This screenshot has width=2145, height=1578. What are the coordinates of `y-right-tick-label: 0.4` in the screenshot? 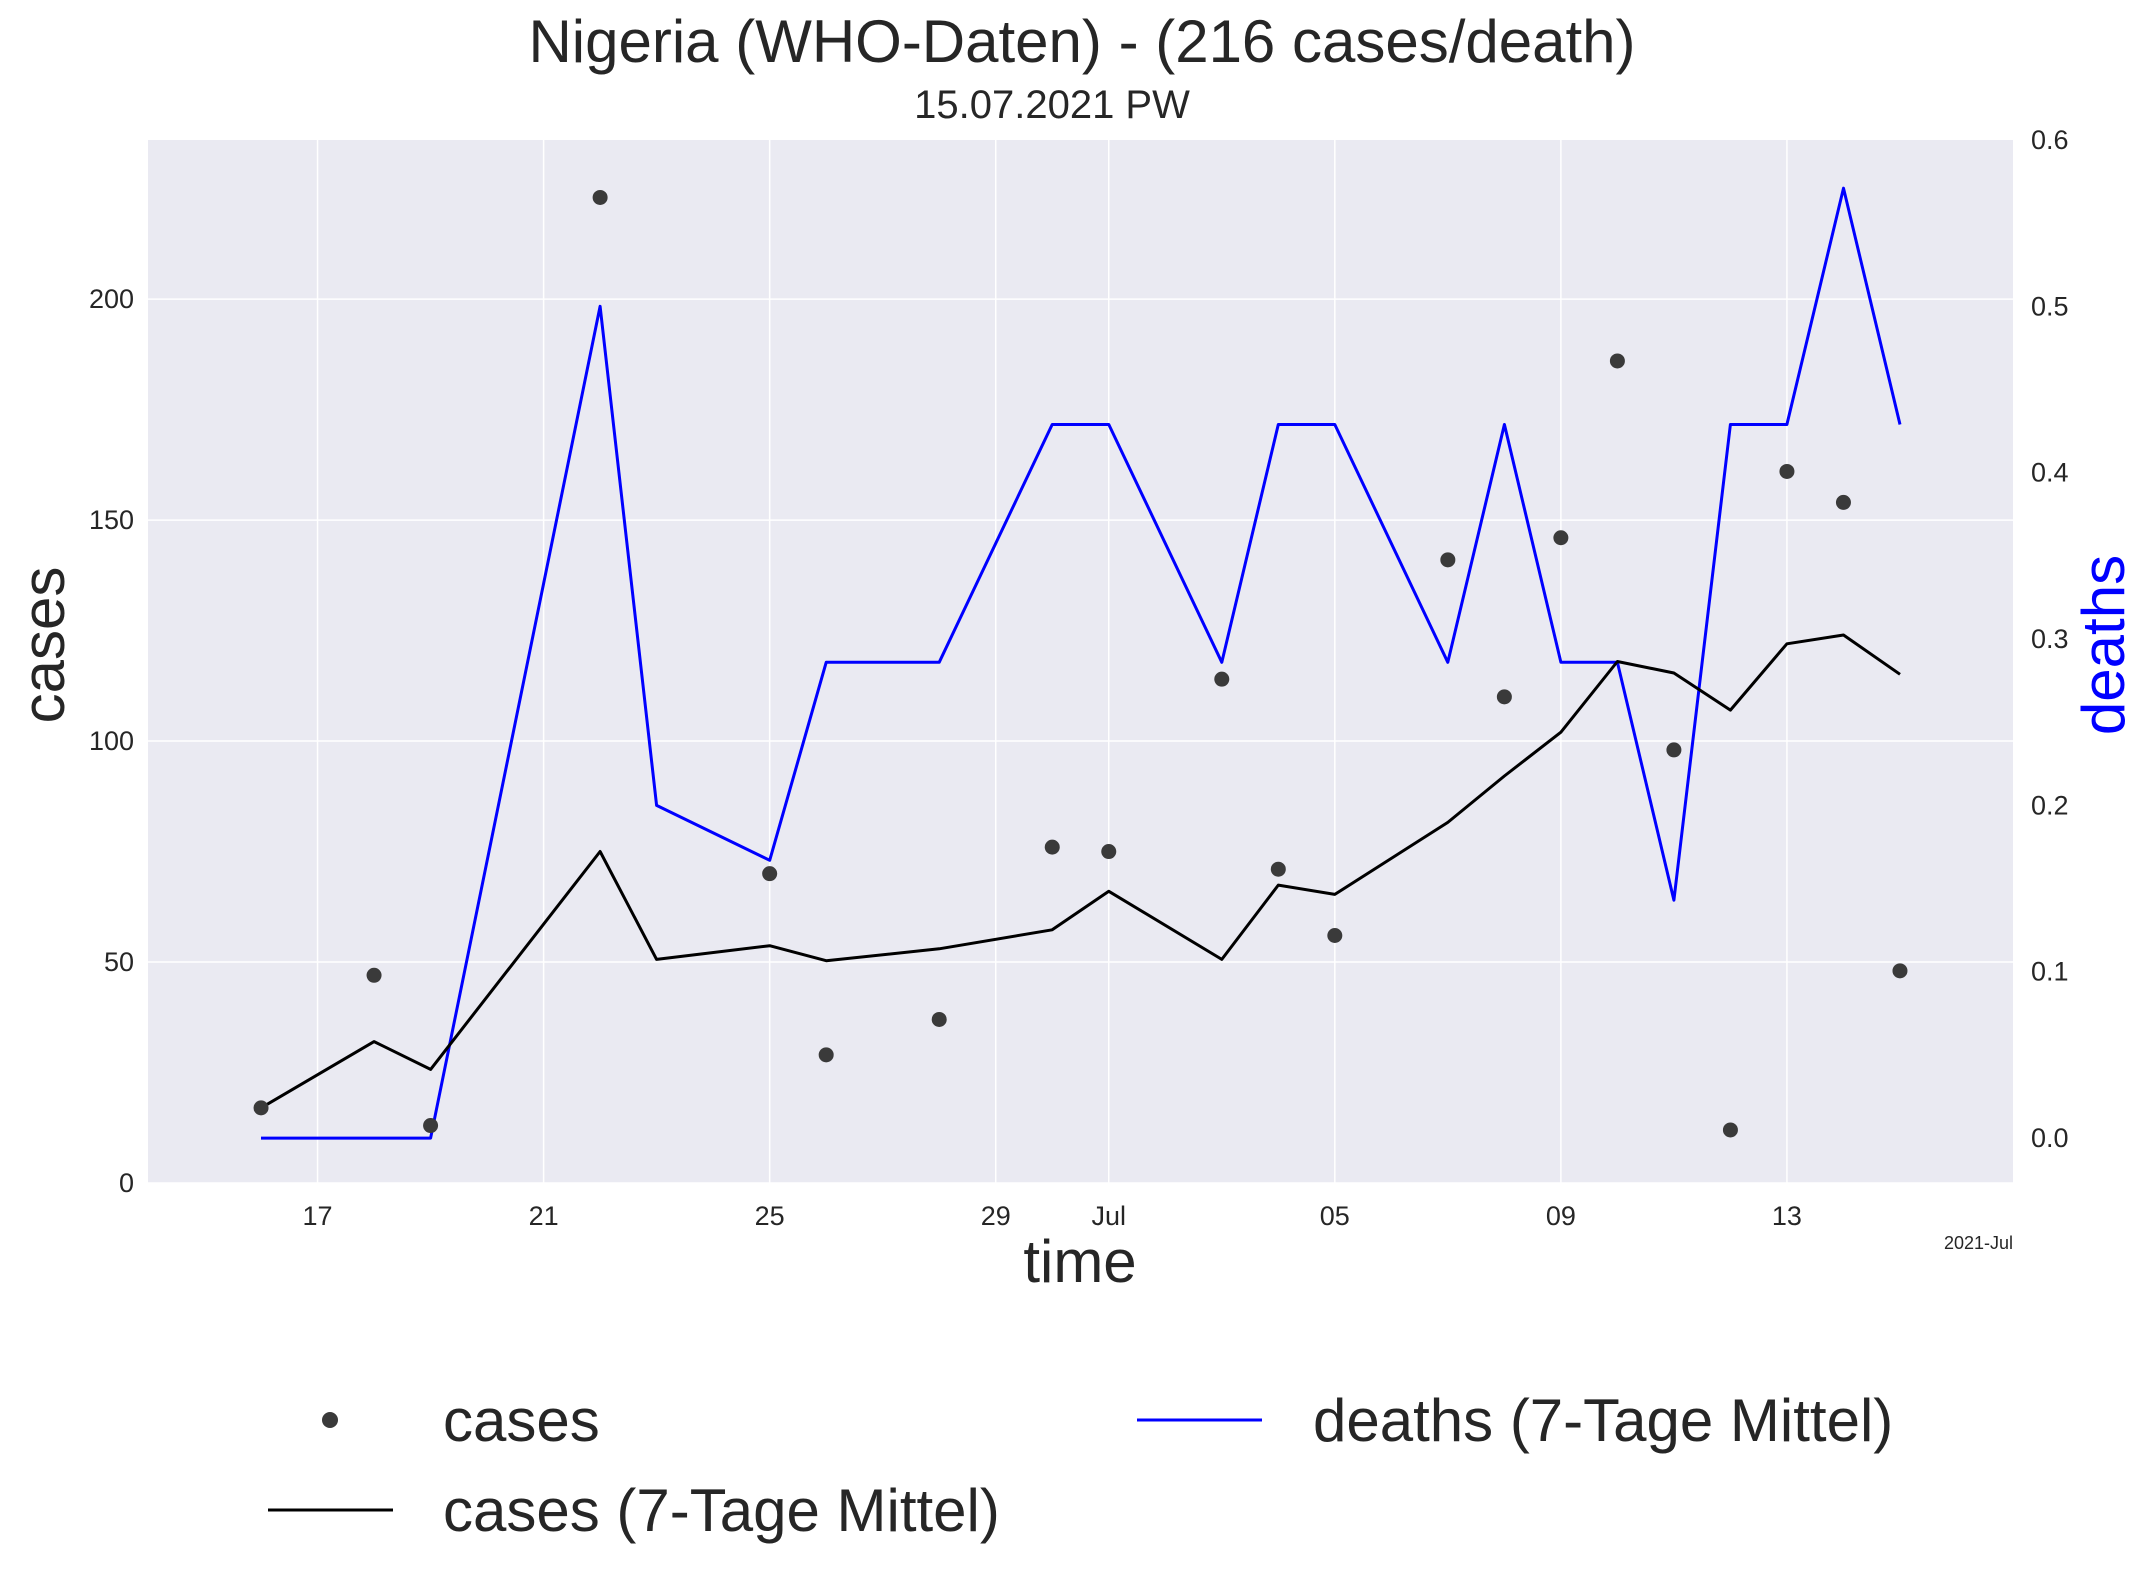 It's located at (2050, 473).